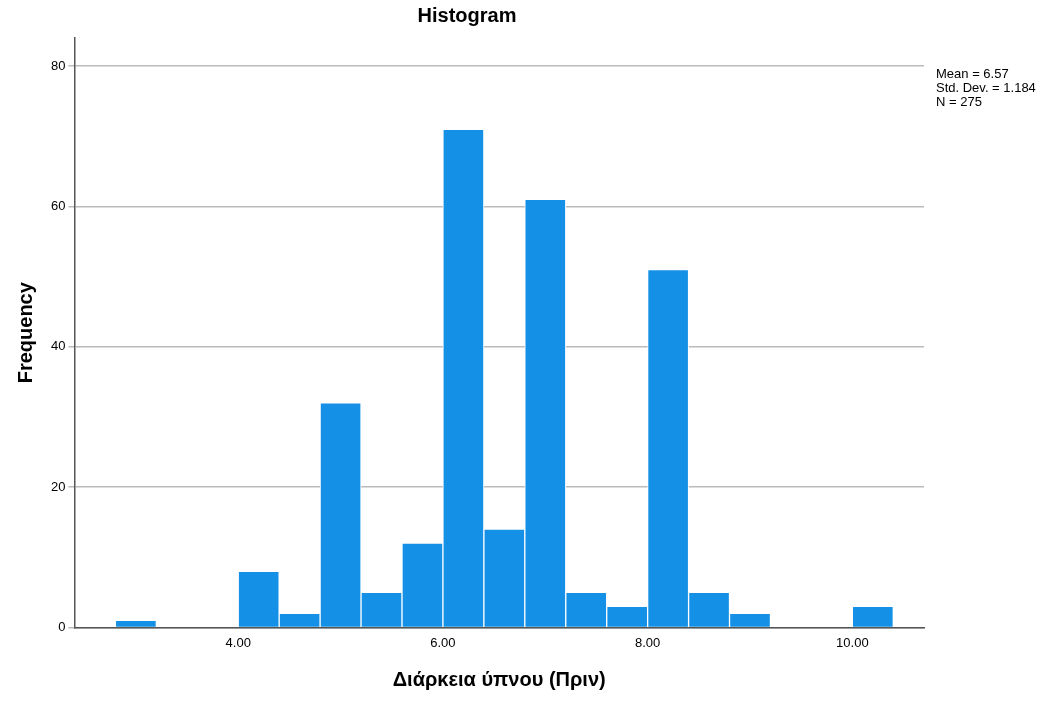 The image size is (1059, 706). I want to click on x-tick-label: 8.00, so click(647, 642).